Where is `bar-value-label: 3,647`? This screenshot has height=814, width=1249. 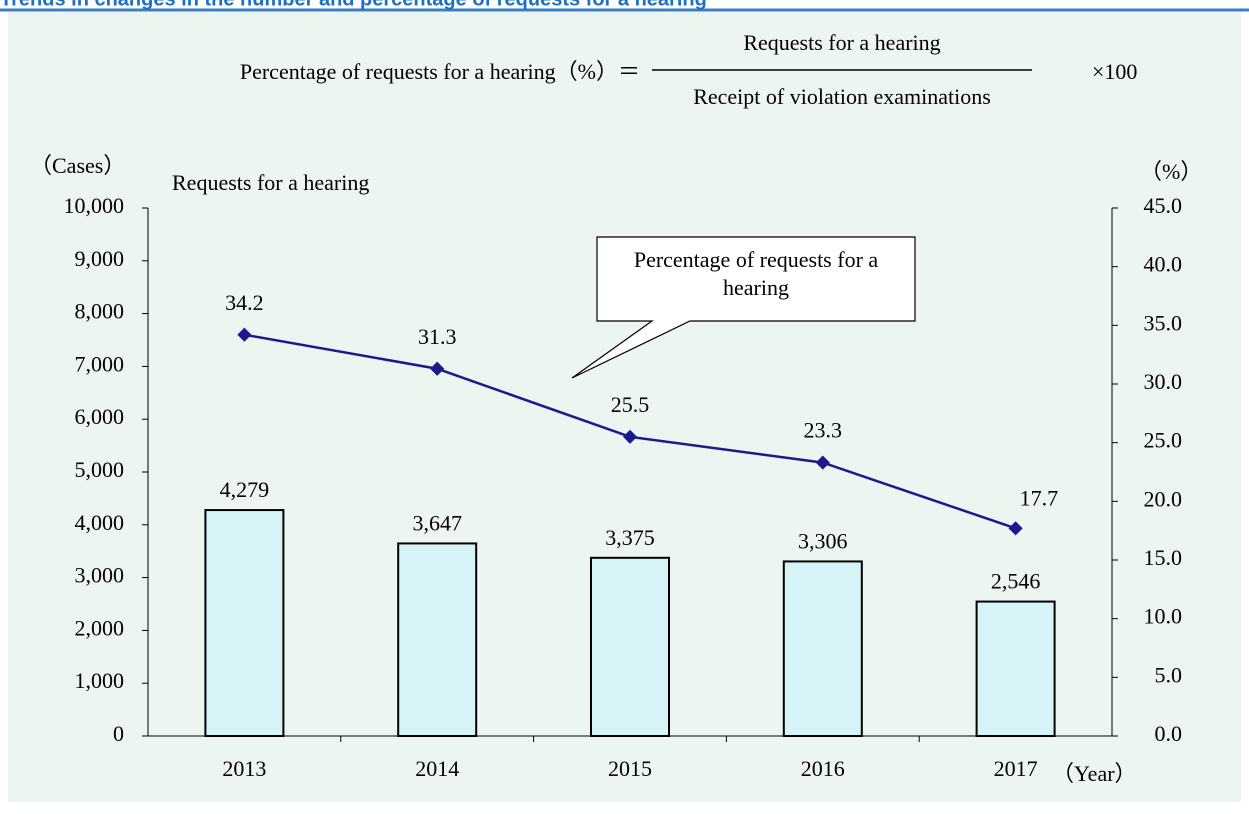 bar-value-label: 3,647 is located at coordinates (437, 522).